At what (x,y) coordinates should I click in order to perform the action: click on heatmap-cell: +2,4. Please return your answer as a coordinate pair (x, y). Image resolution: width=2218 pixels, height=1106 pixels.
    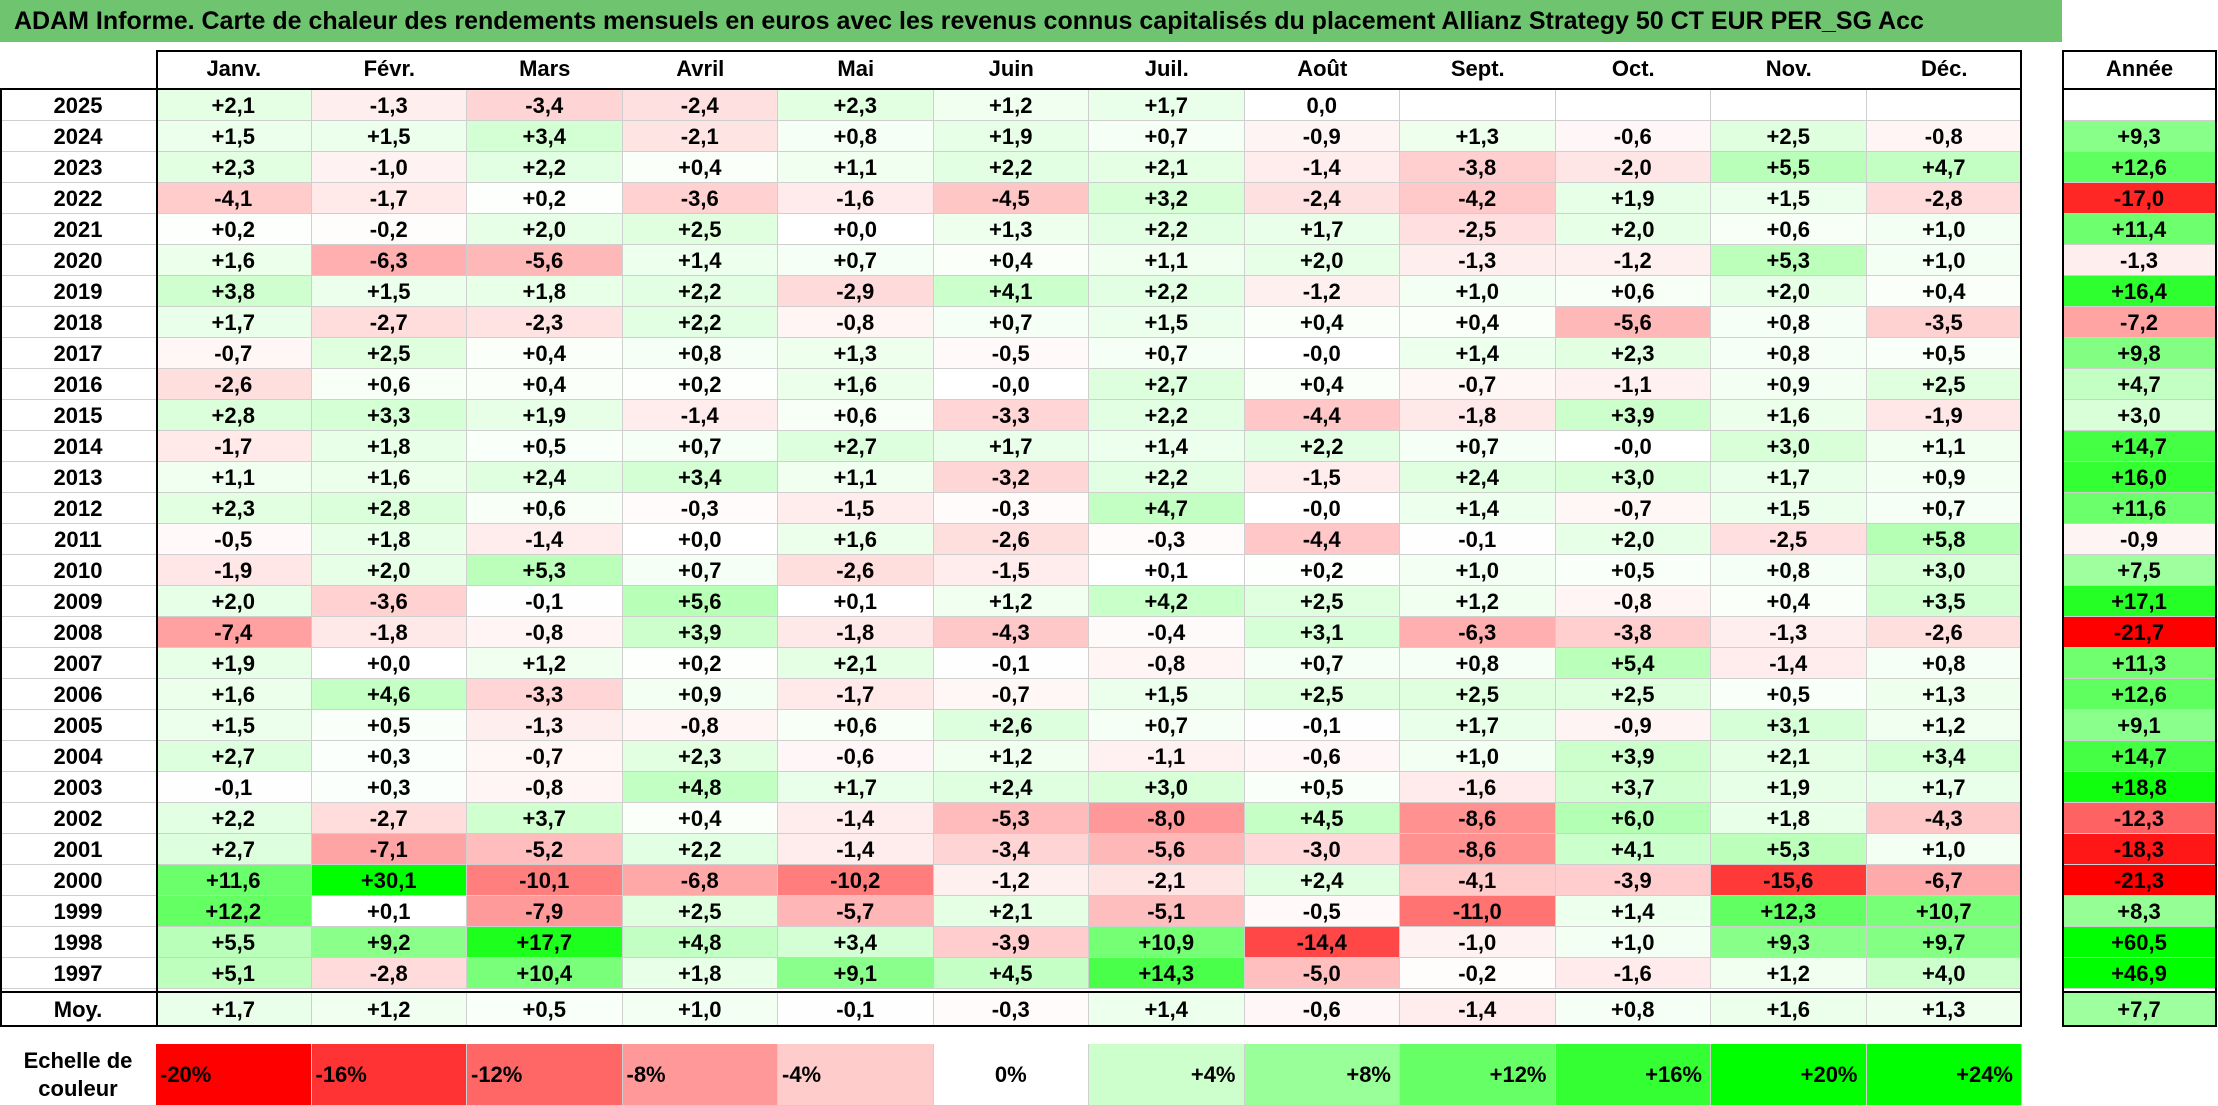
    Looking at the image, I should click on (1478, 477).